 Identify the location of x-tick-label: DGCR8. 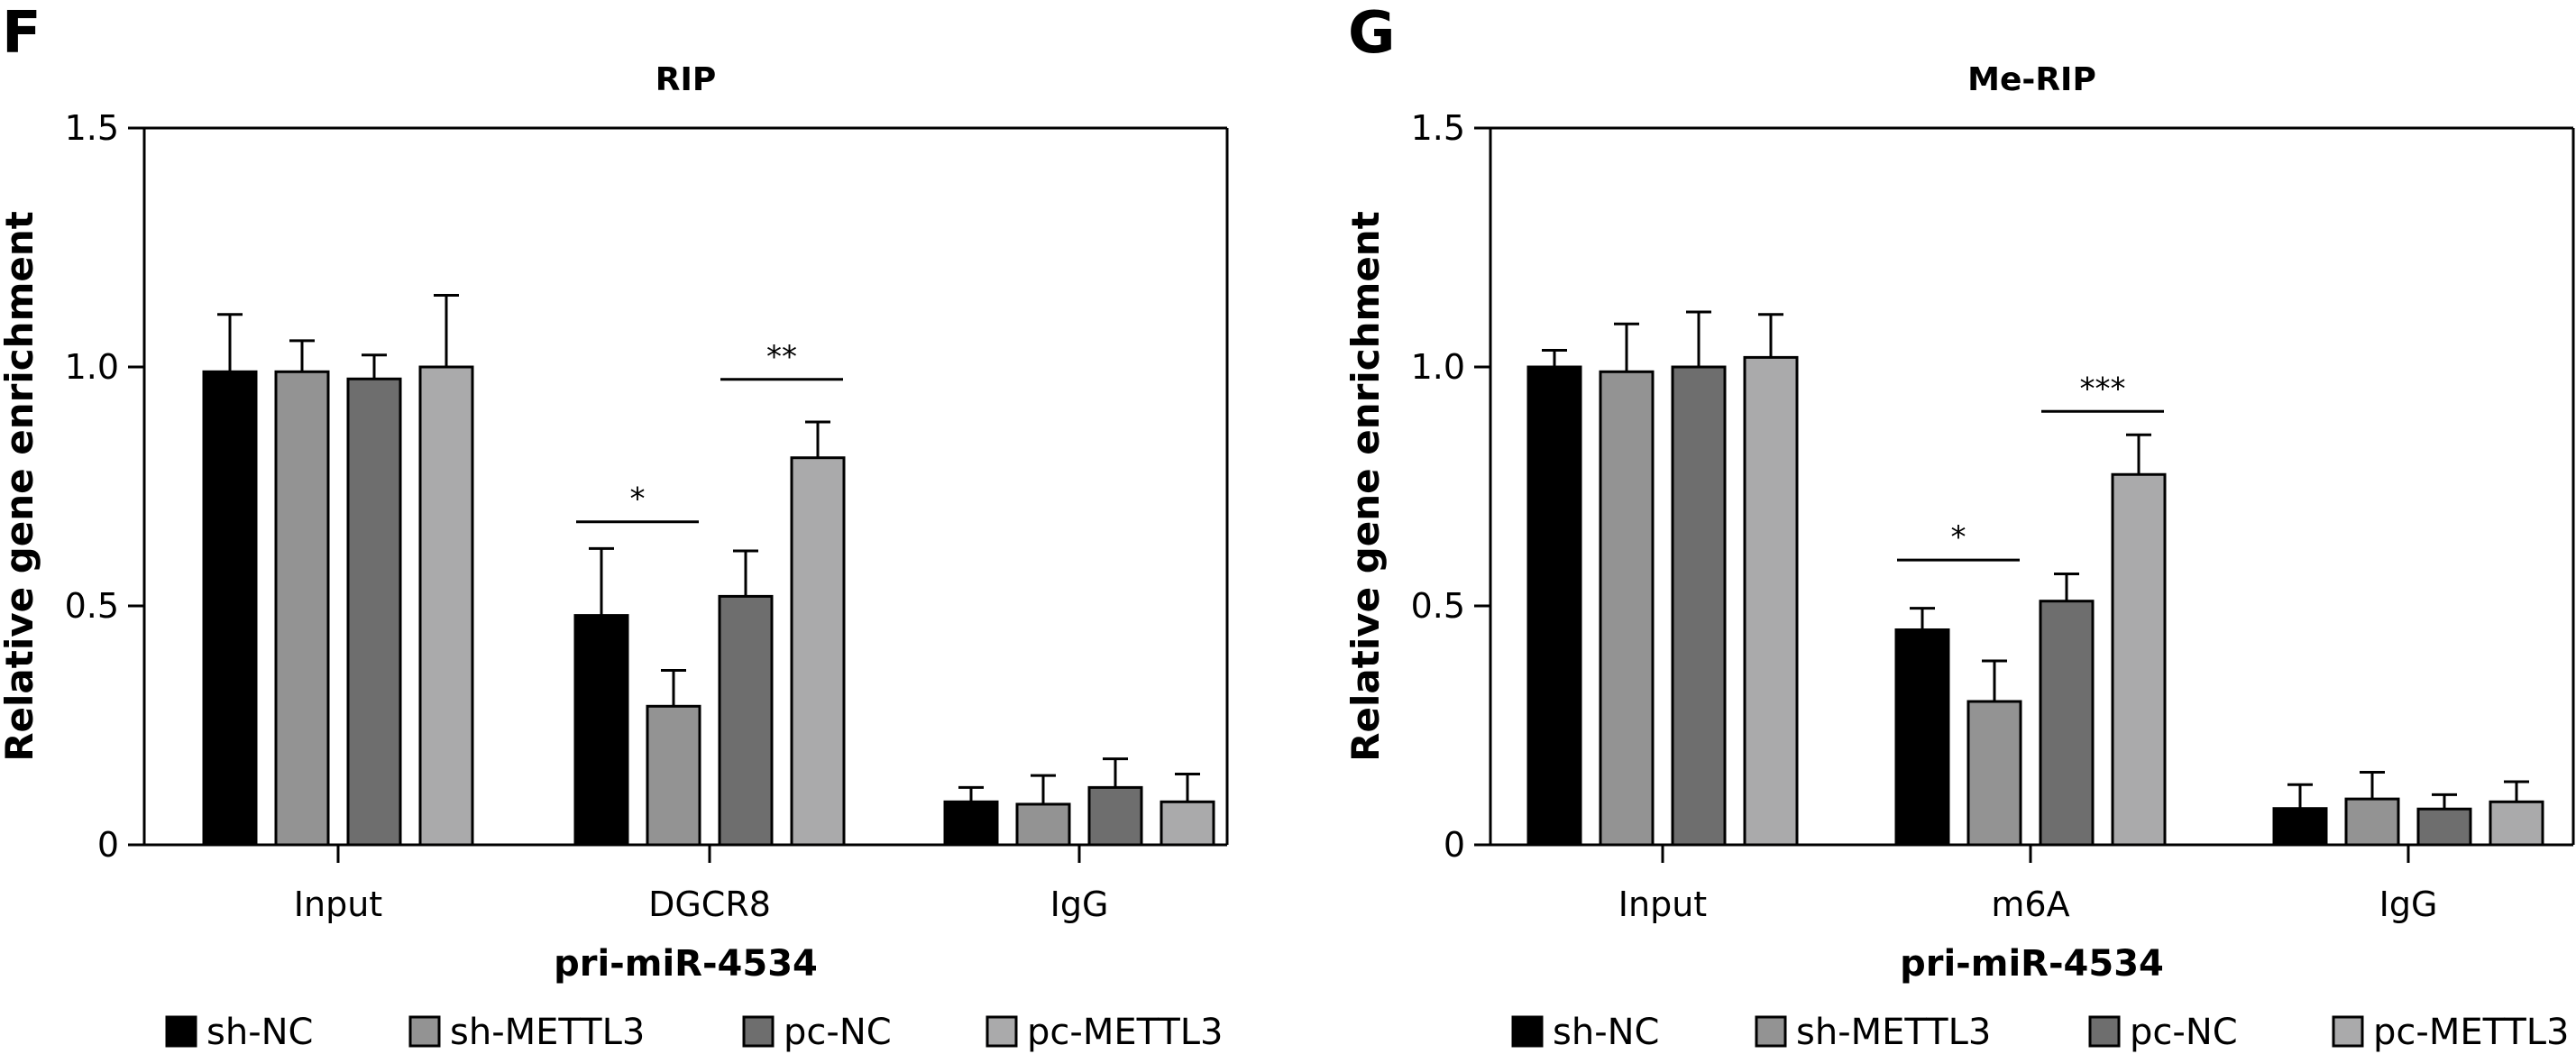
(709, 904).